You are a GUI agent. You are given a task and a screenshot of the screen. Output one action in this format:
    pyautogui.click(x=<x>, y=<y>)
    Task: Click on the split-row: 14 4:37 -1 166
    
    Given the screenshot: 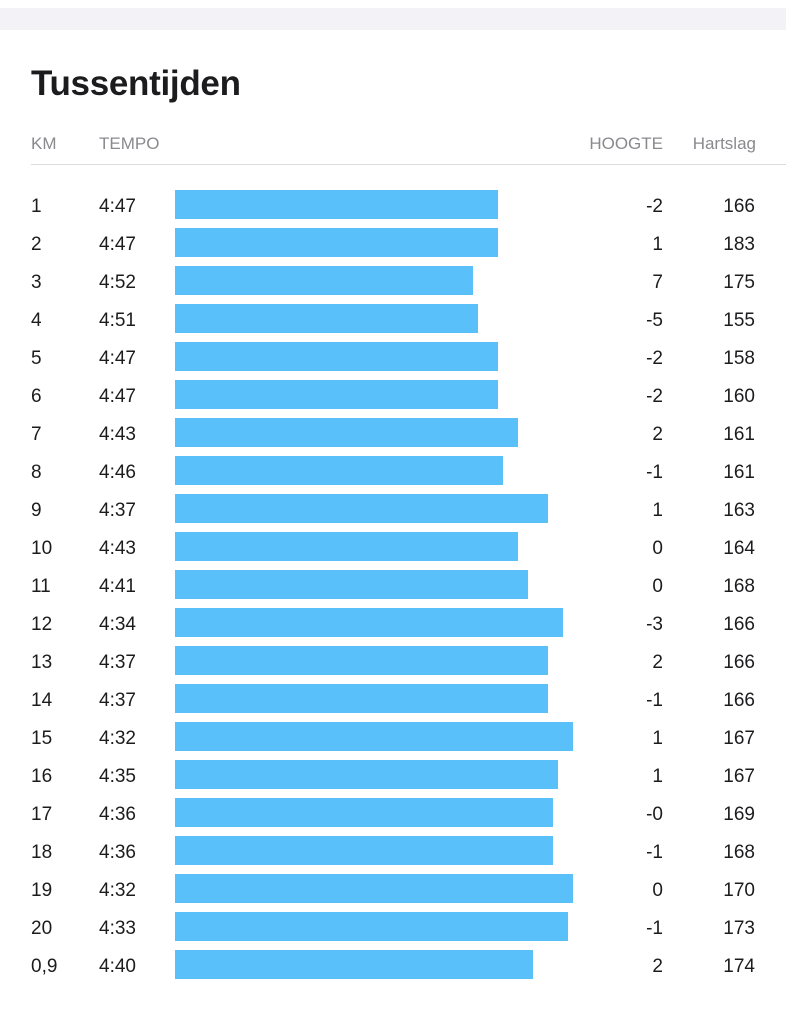 What is the action you would take?
    pyautogui.click(x=393, y=701)
    